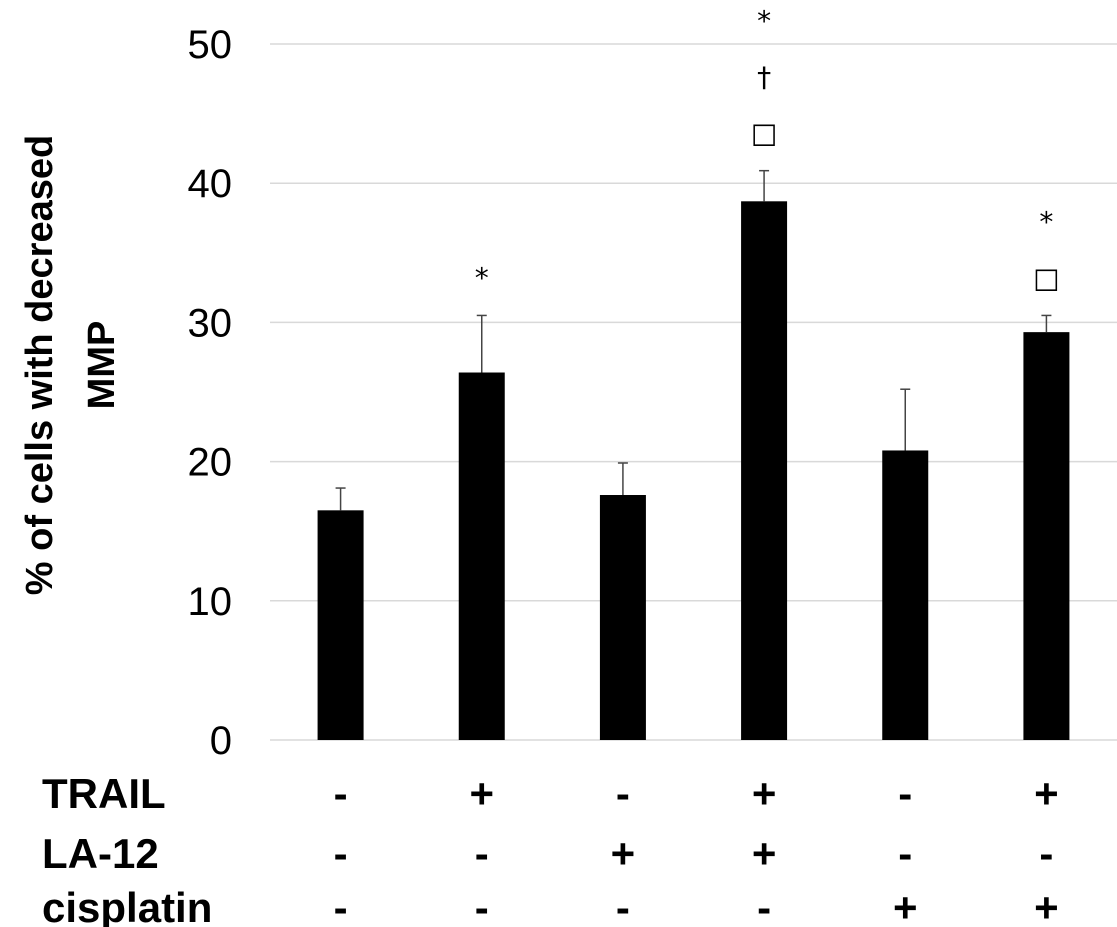  What do you see at coordinates (210, 45) in the screenshot?
I see `y-tick-label: 50` at bounding box center [210, 45].